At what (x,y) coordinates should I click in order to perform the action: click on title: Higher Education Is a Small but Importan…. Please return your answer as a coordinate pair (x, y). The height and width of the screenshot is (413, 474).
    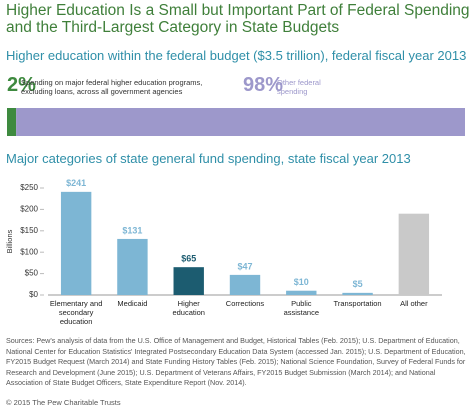
    Looking at the image, I should click on (238, 19).